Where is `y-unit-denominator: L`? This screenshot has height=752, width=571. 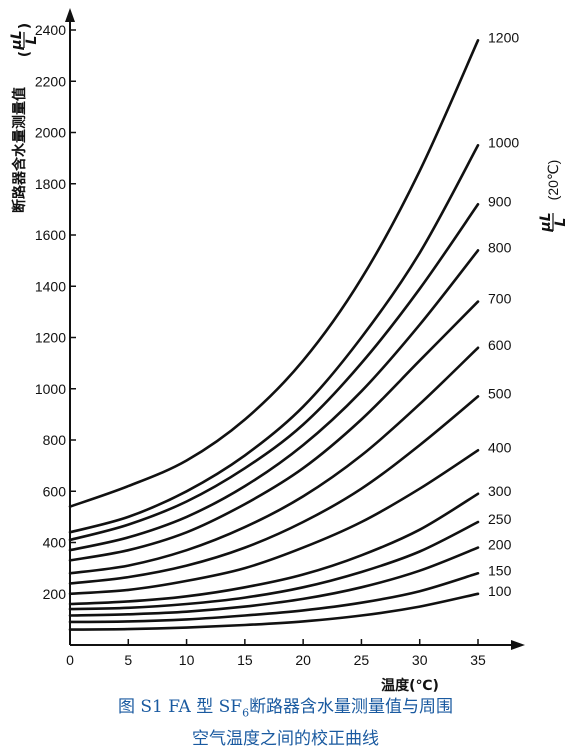 y-unit-denominator: L is located at coordinates (32, 40).